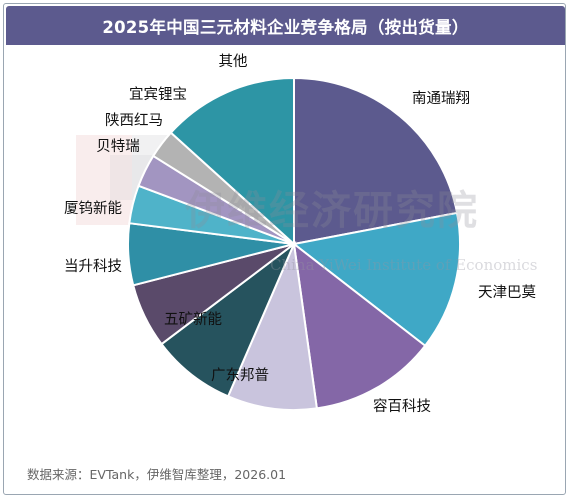  What do you see at coordinates (118, 146) in the screenshot?
I see `slice-label-8: 贝特瑞` at bounding box center [118, 146].